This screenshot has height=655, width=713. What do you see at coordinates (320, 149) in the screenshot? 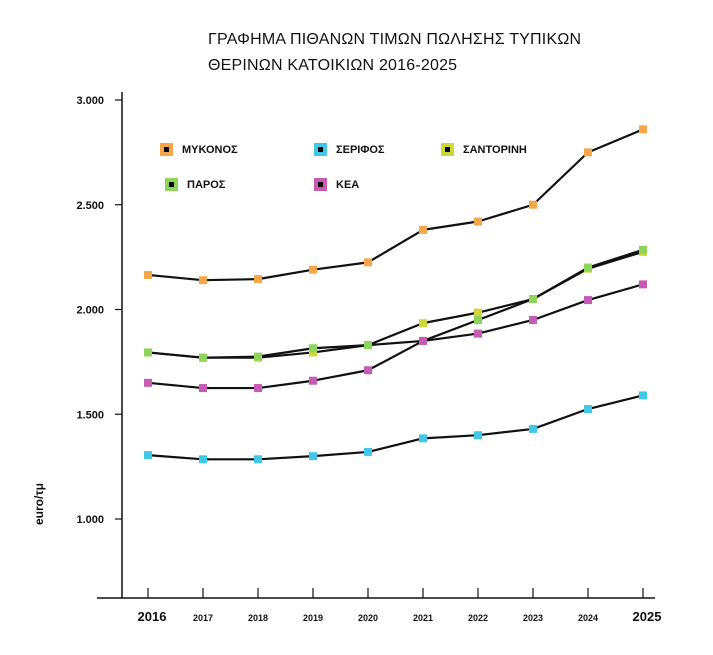
I see `legend-swatch-serifos` at bounding box center [320, 149].